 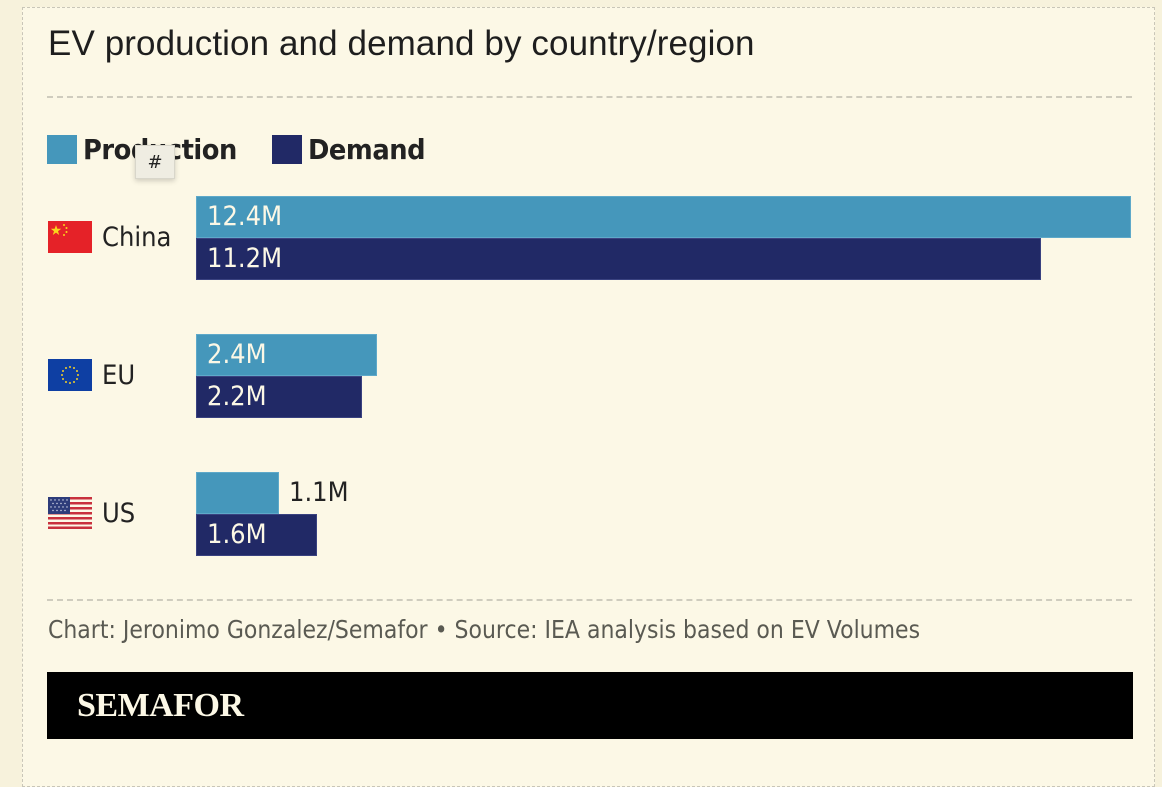 I want to click on hash-tooltip: #, so click(x=155, y=162).